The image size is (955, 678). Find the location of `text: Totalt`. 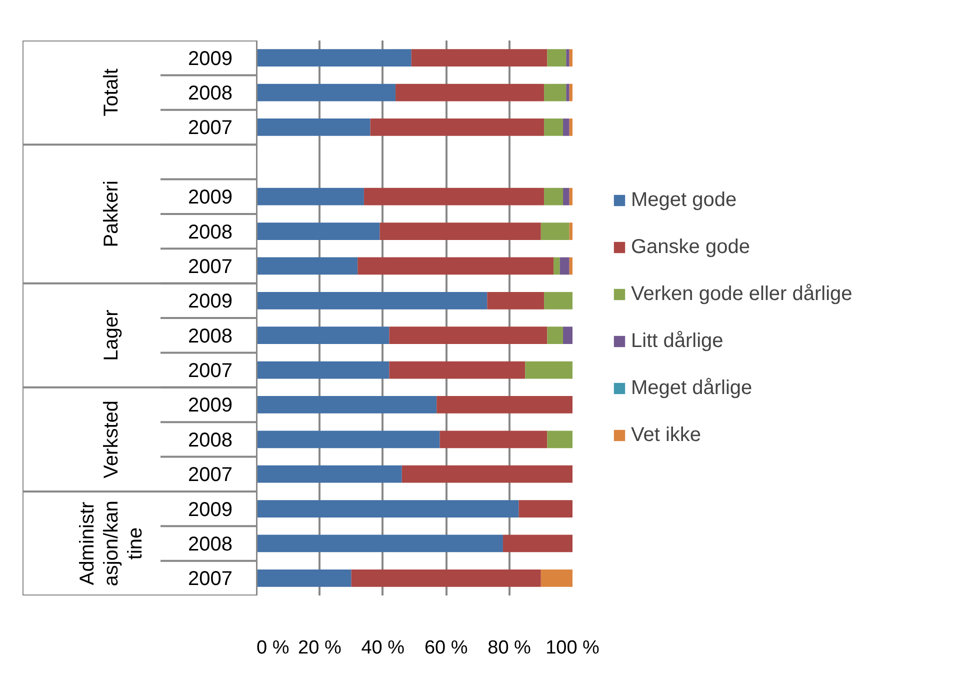

text: Totalt is located at coordinates (111, 92).